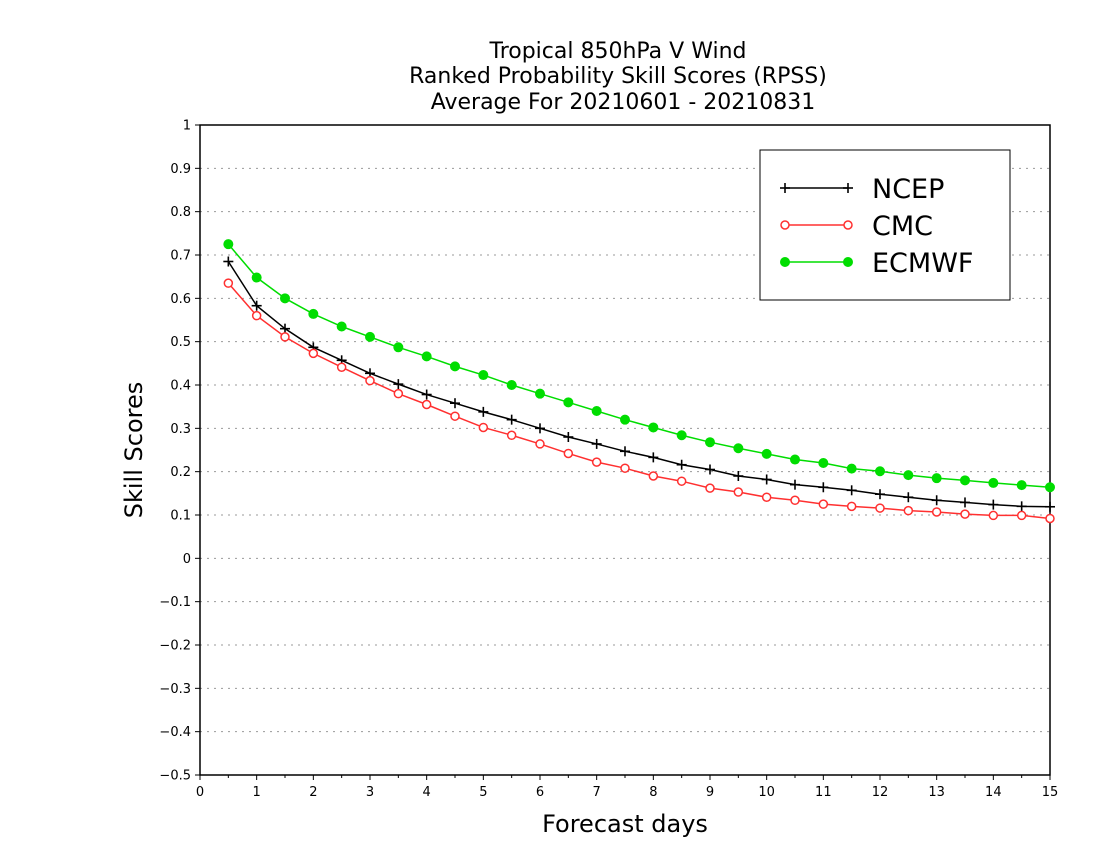 The height and width of the screenshot is (850, 1100). Describe the element at coordinates (175, 732) in the screenshot. I see `y-tick-label: −0.4` at that location.